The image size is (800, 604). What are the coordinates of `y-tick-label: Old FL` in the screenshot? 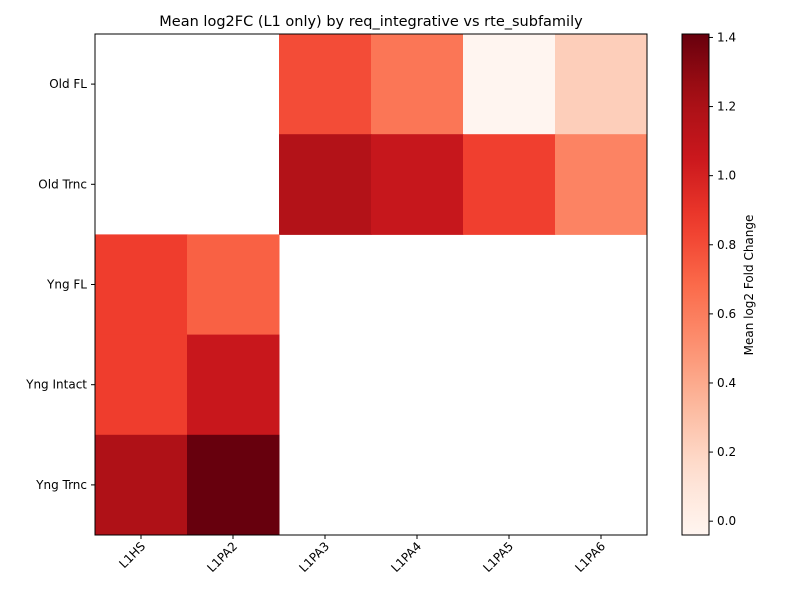 It's located at (68, 84).